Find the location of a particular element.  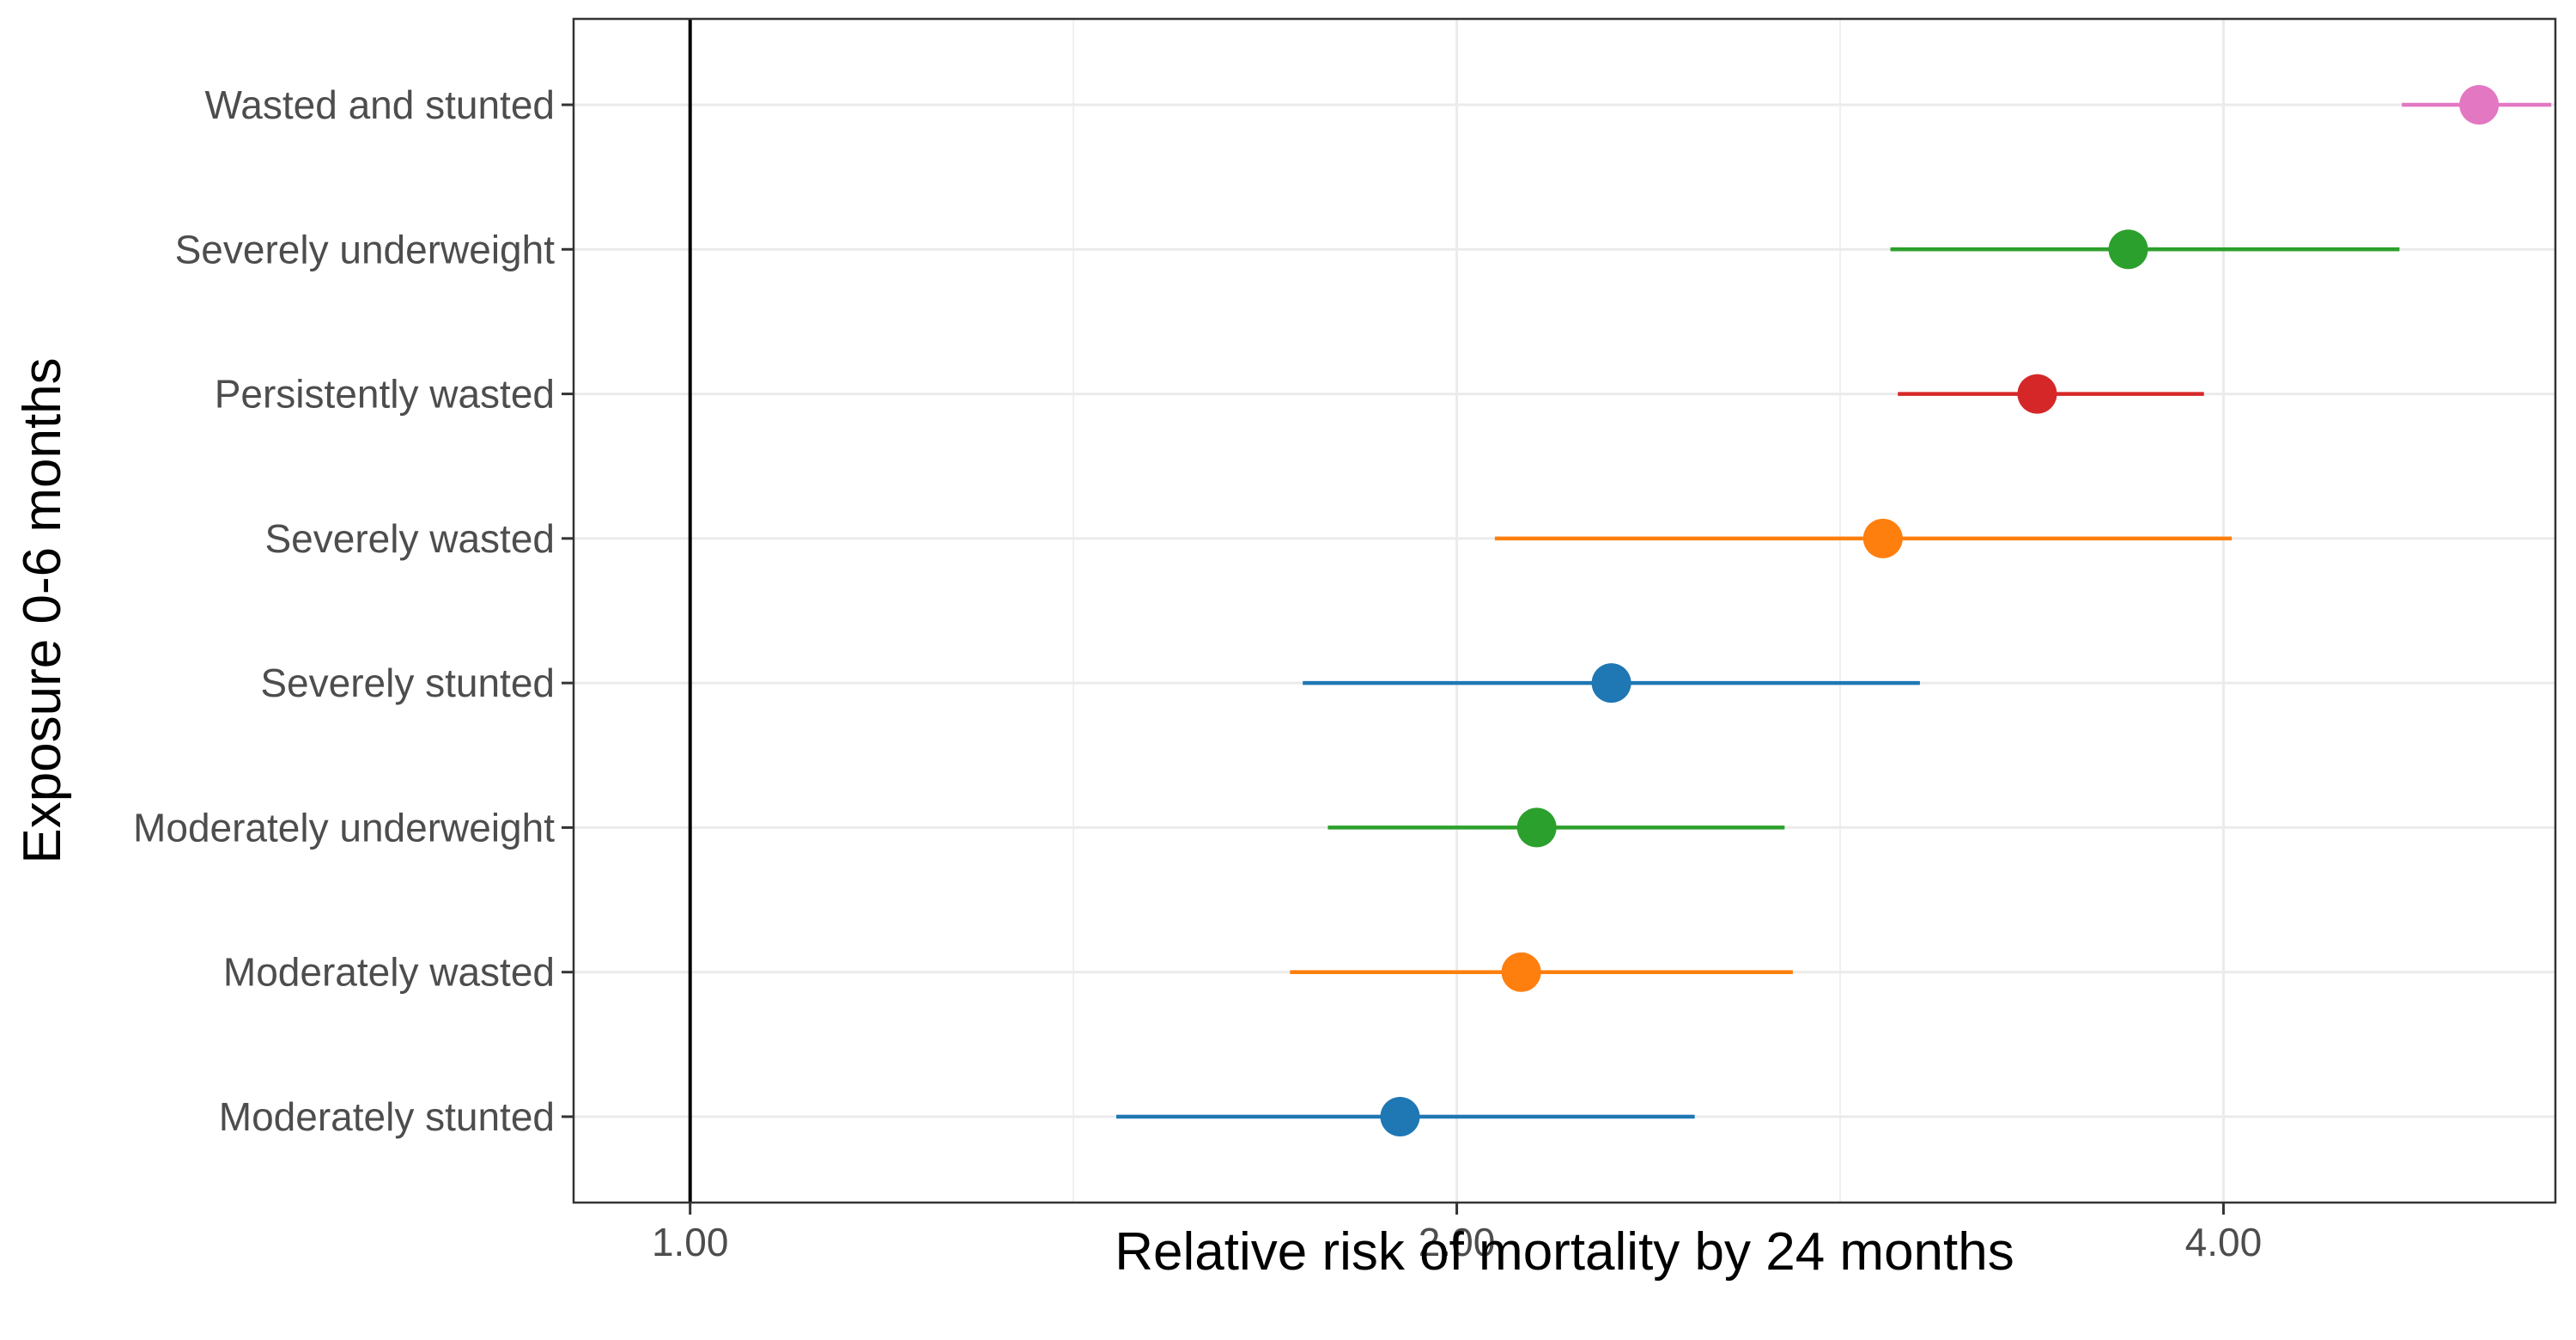

y-tick-label: Severely underweight is located at coordinates (366, 249).